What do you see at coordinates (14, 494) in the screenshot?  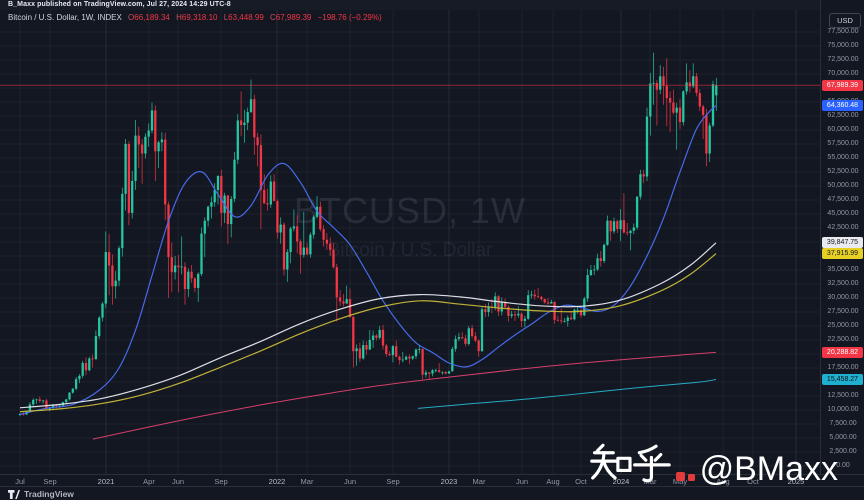 I see `tradingview-logo-icon` at bounding box center [14, 494].